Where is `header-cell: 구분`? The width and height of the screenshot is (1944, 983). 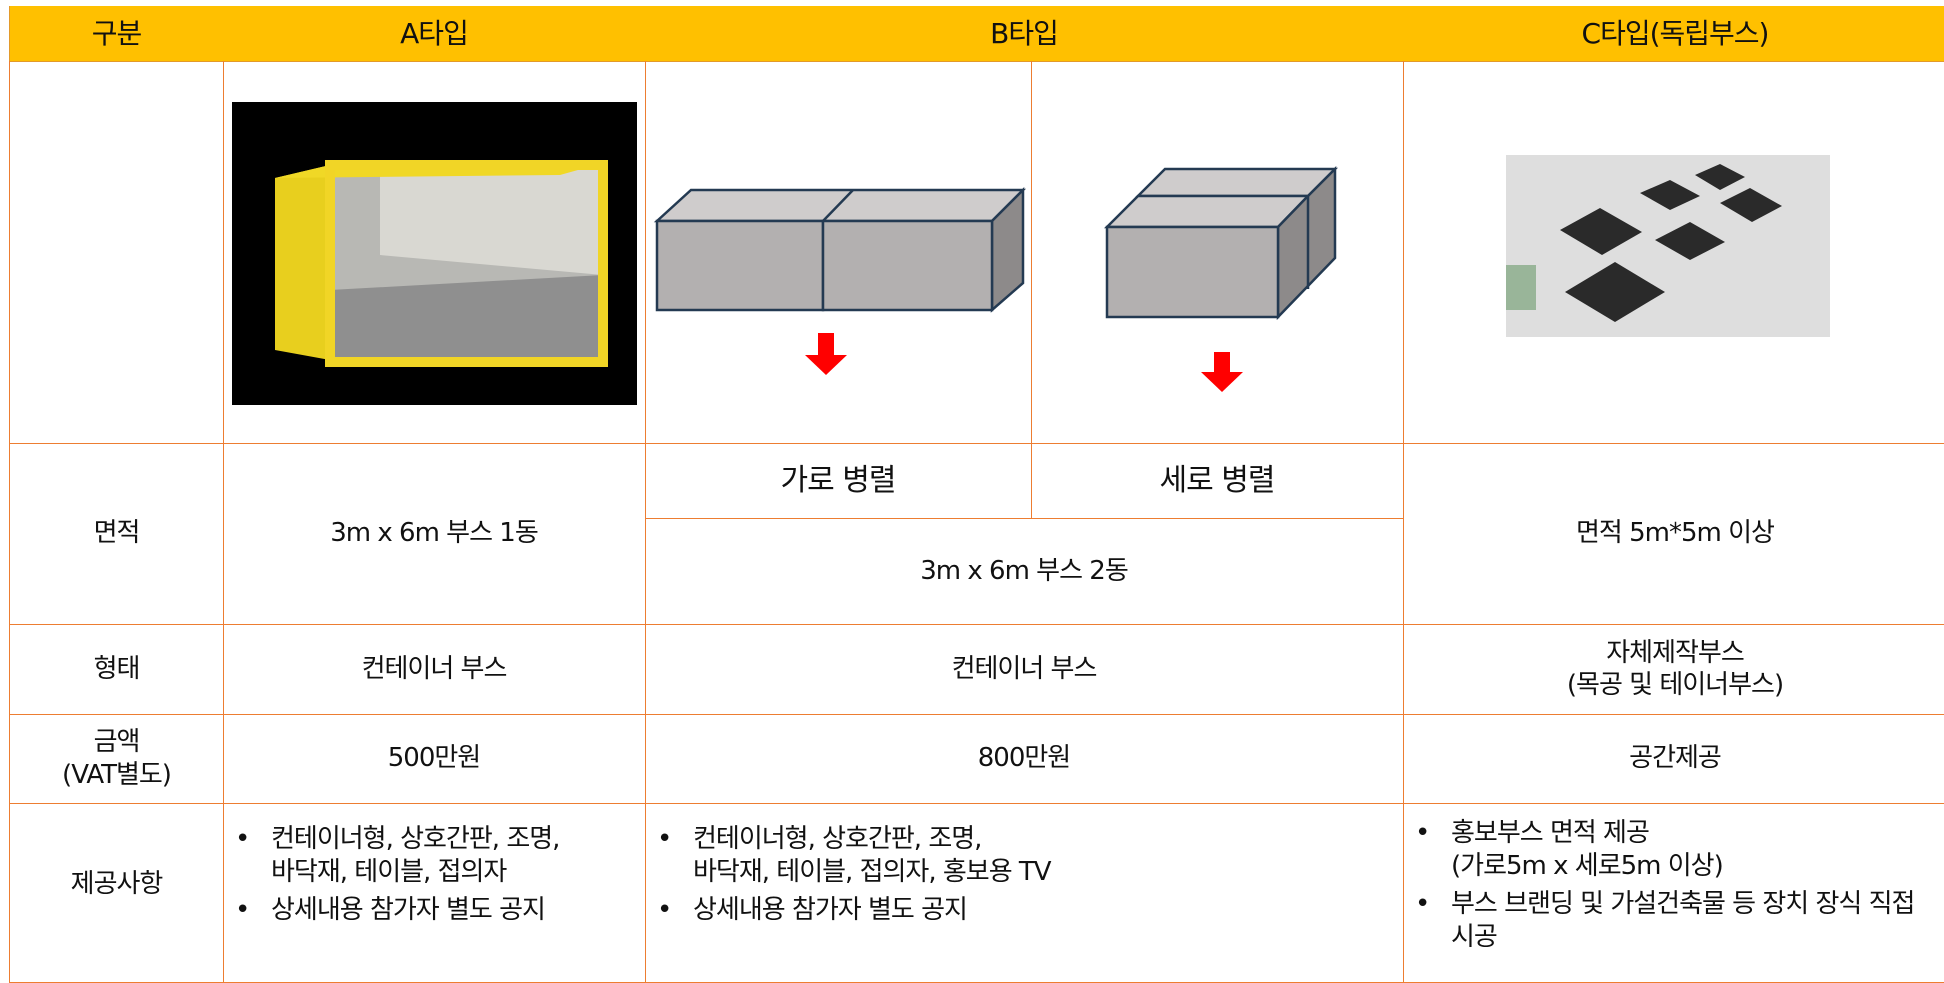
header-cell: 구분 is located at coordinates (116, 34).